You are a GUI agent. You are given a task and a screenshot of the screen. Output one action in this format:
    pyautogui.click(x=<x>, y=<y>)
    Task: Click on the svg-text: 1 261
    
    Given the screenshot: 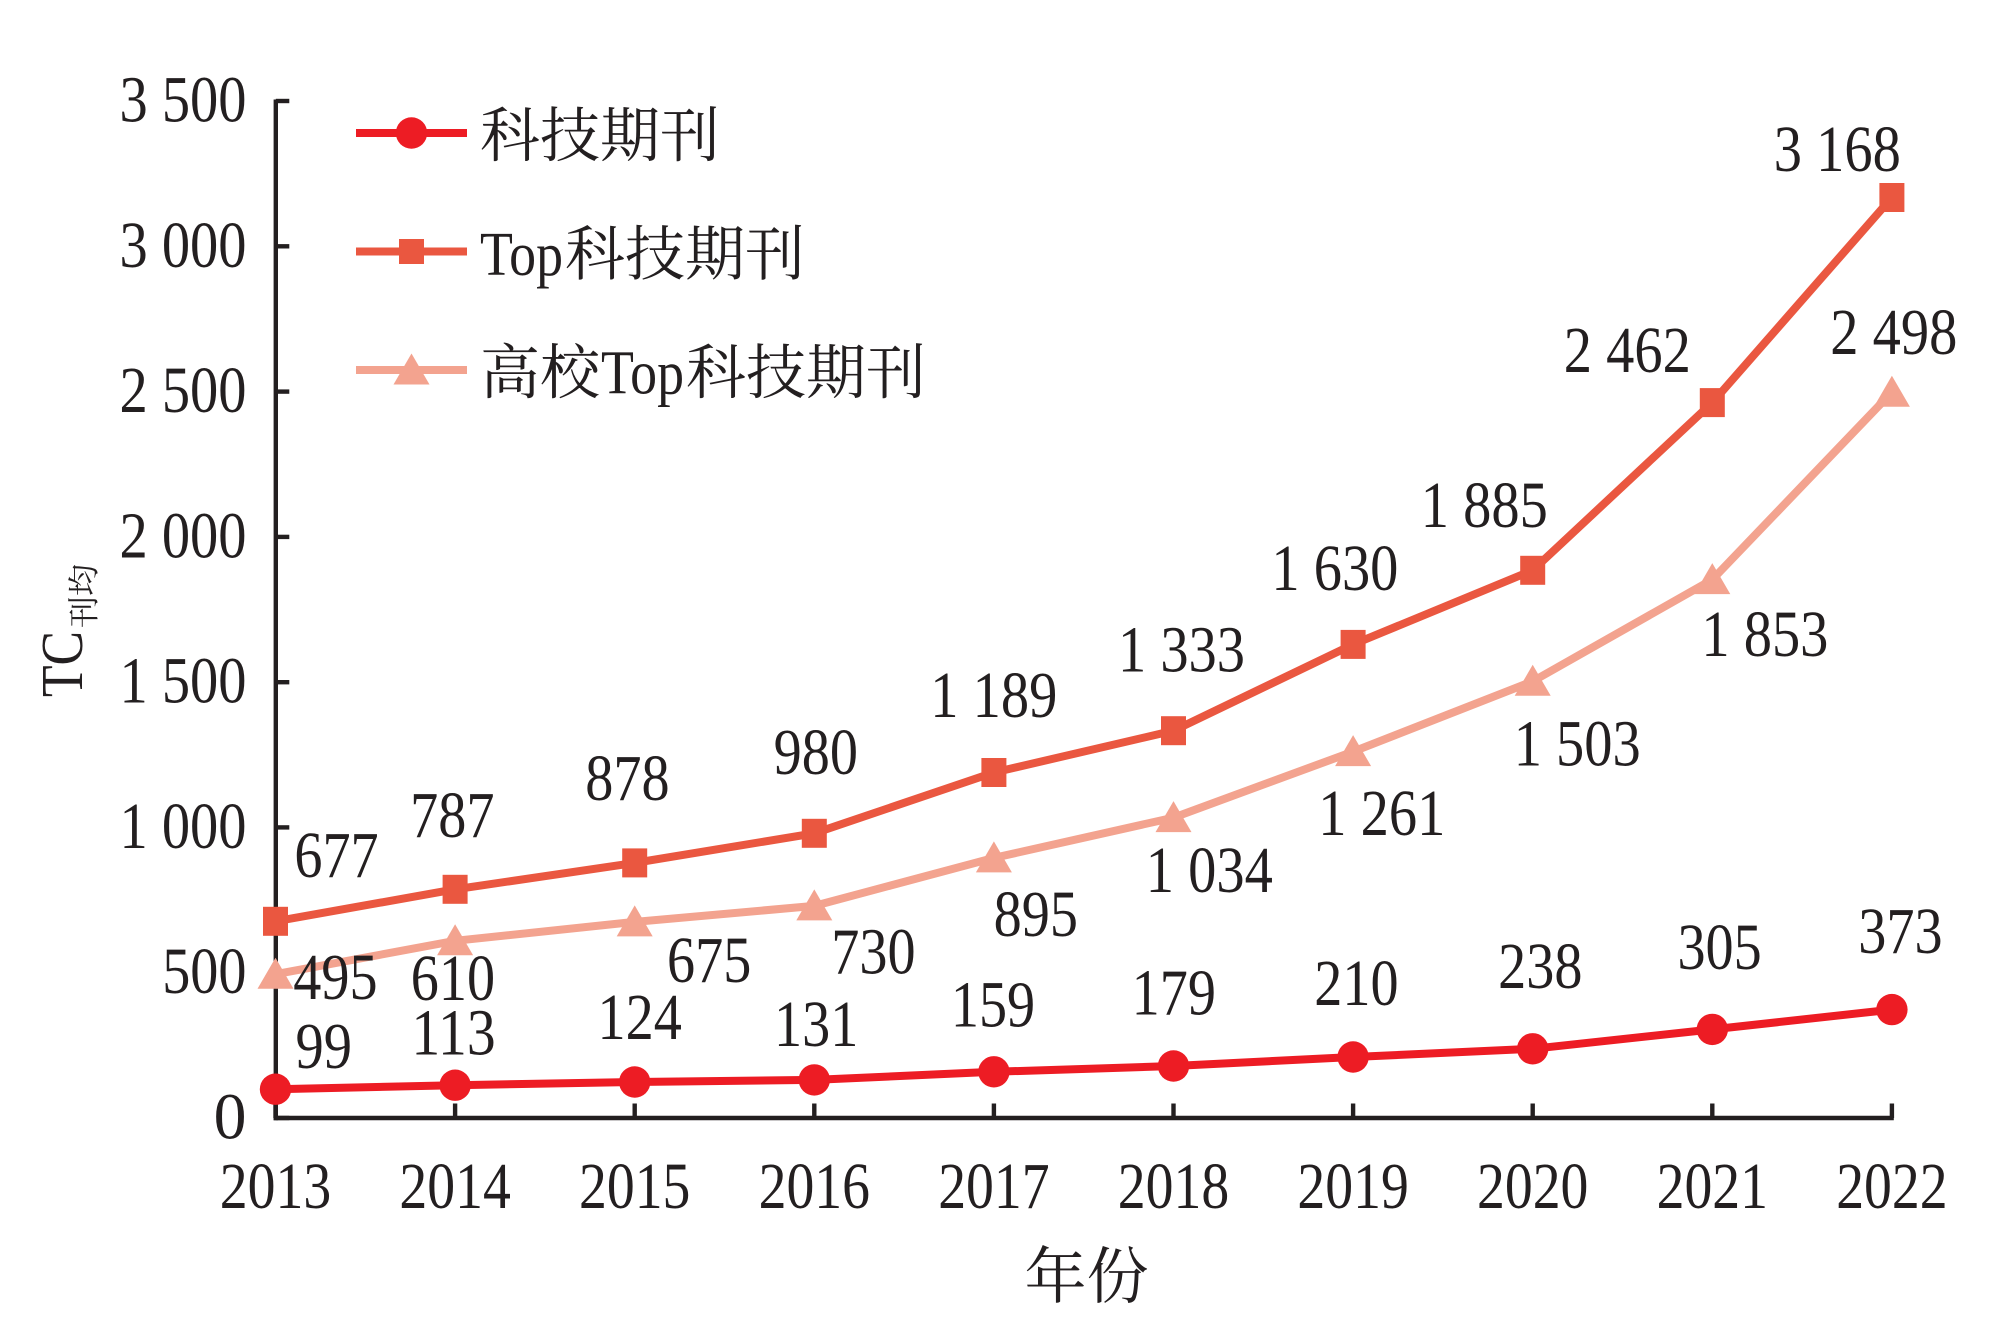 What is the action you would take?
    pyautogui.click(x=1381, y=813)
    